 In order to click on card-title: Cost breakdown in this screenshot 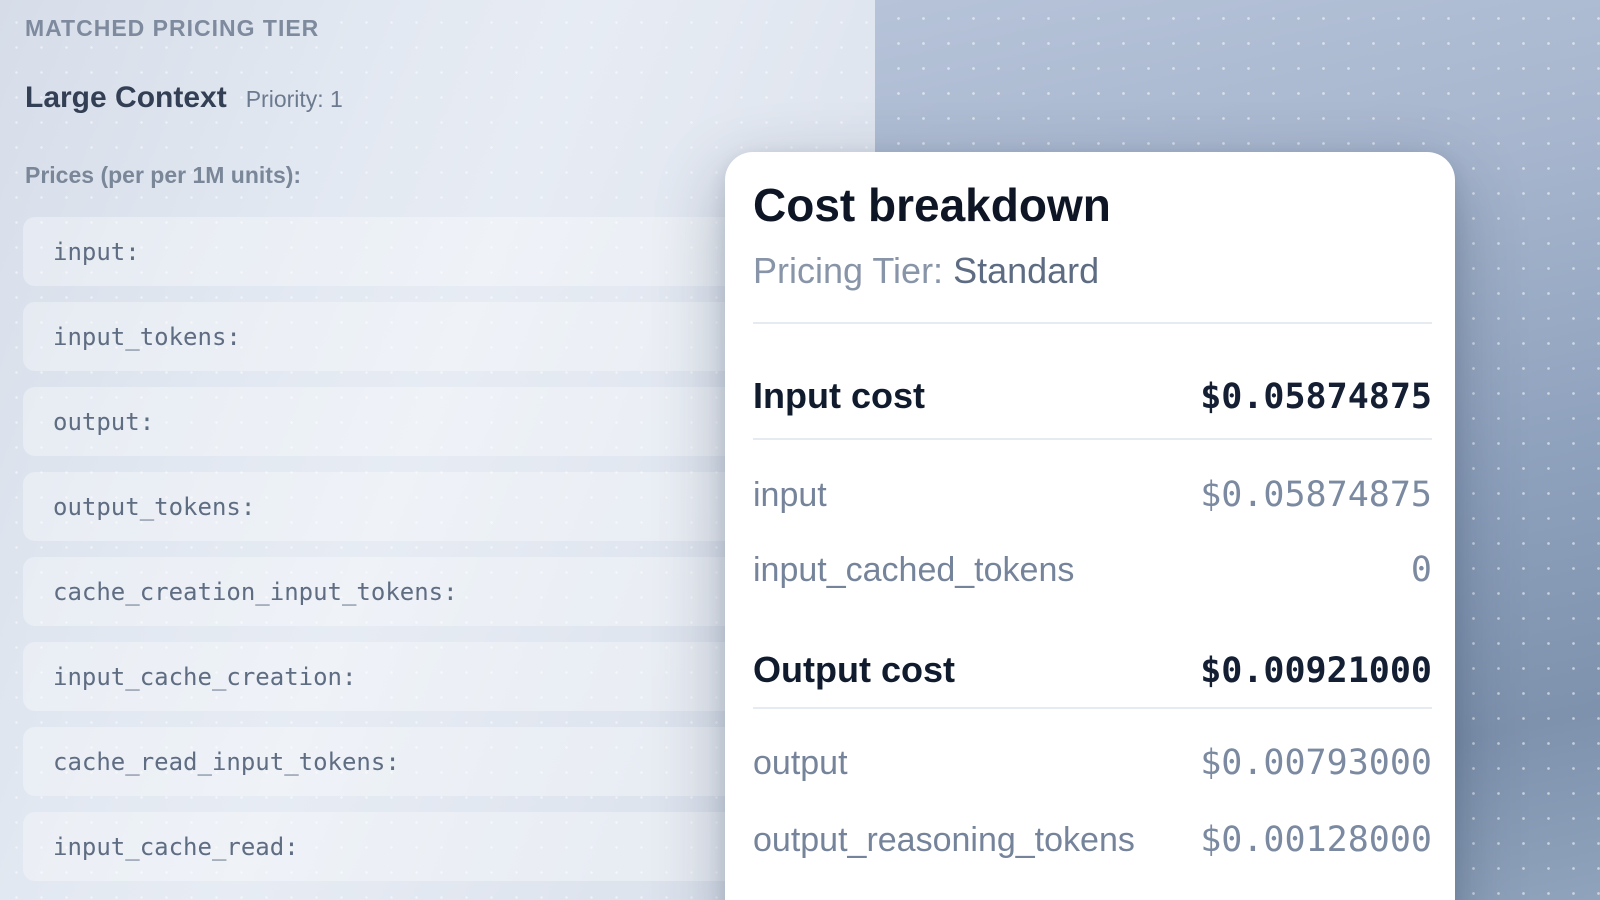, I will do `click(932, 205)`.